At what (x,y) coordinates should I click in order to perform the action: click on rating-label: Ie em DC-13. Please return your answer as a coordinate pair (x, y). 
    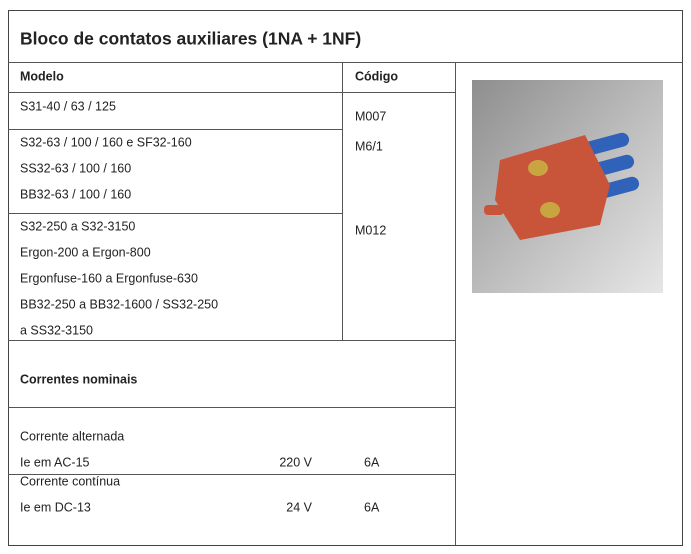
    Looking at the image, I should click on (55, 507).